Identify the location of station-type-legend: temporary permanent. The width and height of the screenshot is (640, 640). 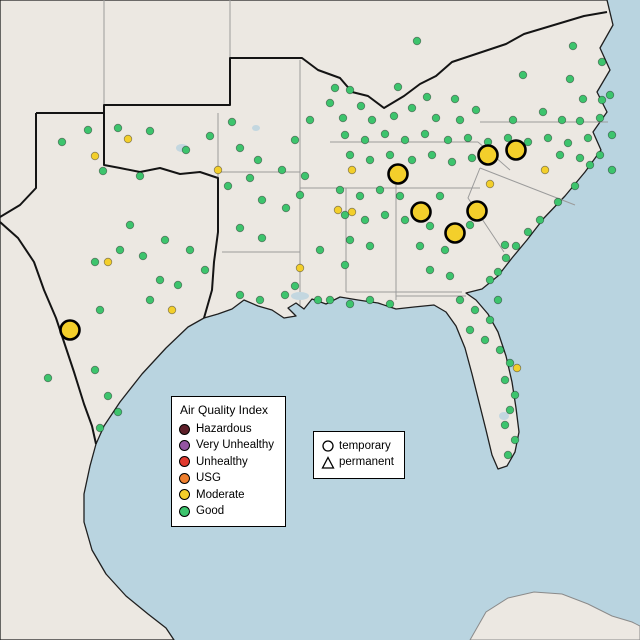
(359, 455).